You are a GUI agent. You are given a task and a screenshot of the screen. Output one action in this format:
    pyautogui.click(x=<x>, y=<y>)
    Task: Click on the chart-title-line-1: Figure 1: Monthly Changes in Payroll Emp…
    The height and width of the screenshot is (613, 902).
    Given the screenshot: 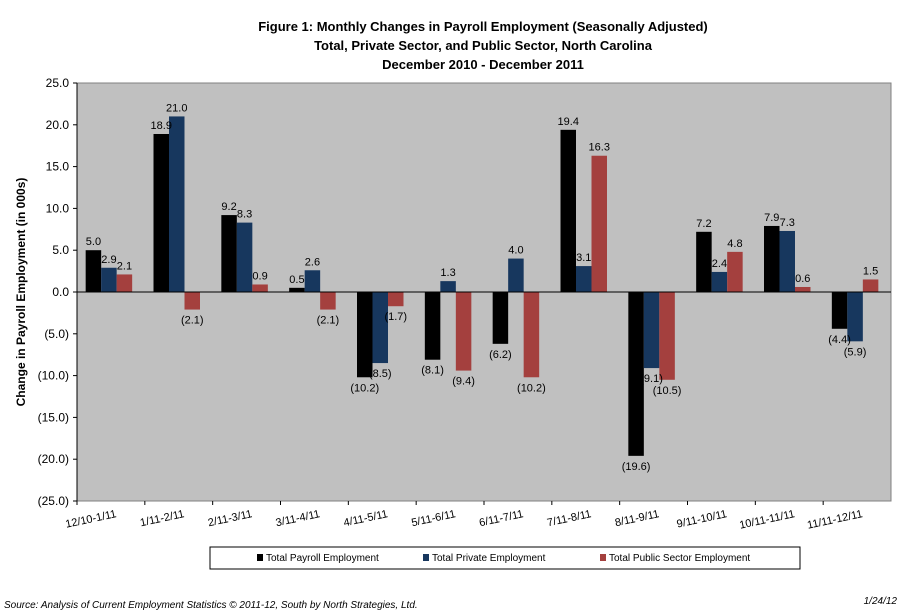 What is the action you would take?
    pyautogui.click(x=483, y=26)
    